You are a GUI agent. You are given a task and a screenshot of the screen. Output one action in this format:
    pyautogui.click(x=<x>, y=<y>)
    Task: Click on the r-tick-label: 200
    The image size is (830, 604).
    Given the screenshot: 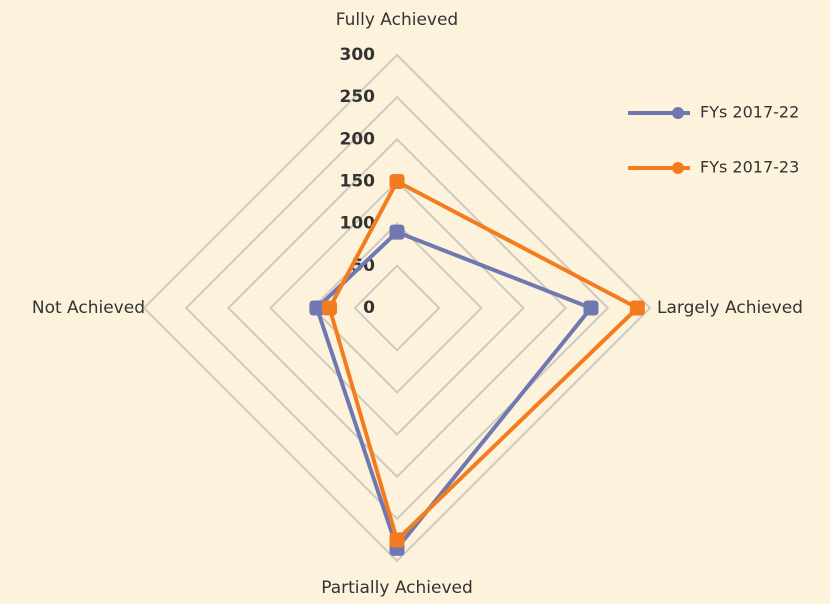 What is the action you would take?
    pyautogui.click(x=358, y=139)
    